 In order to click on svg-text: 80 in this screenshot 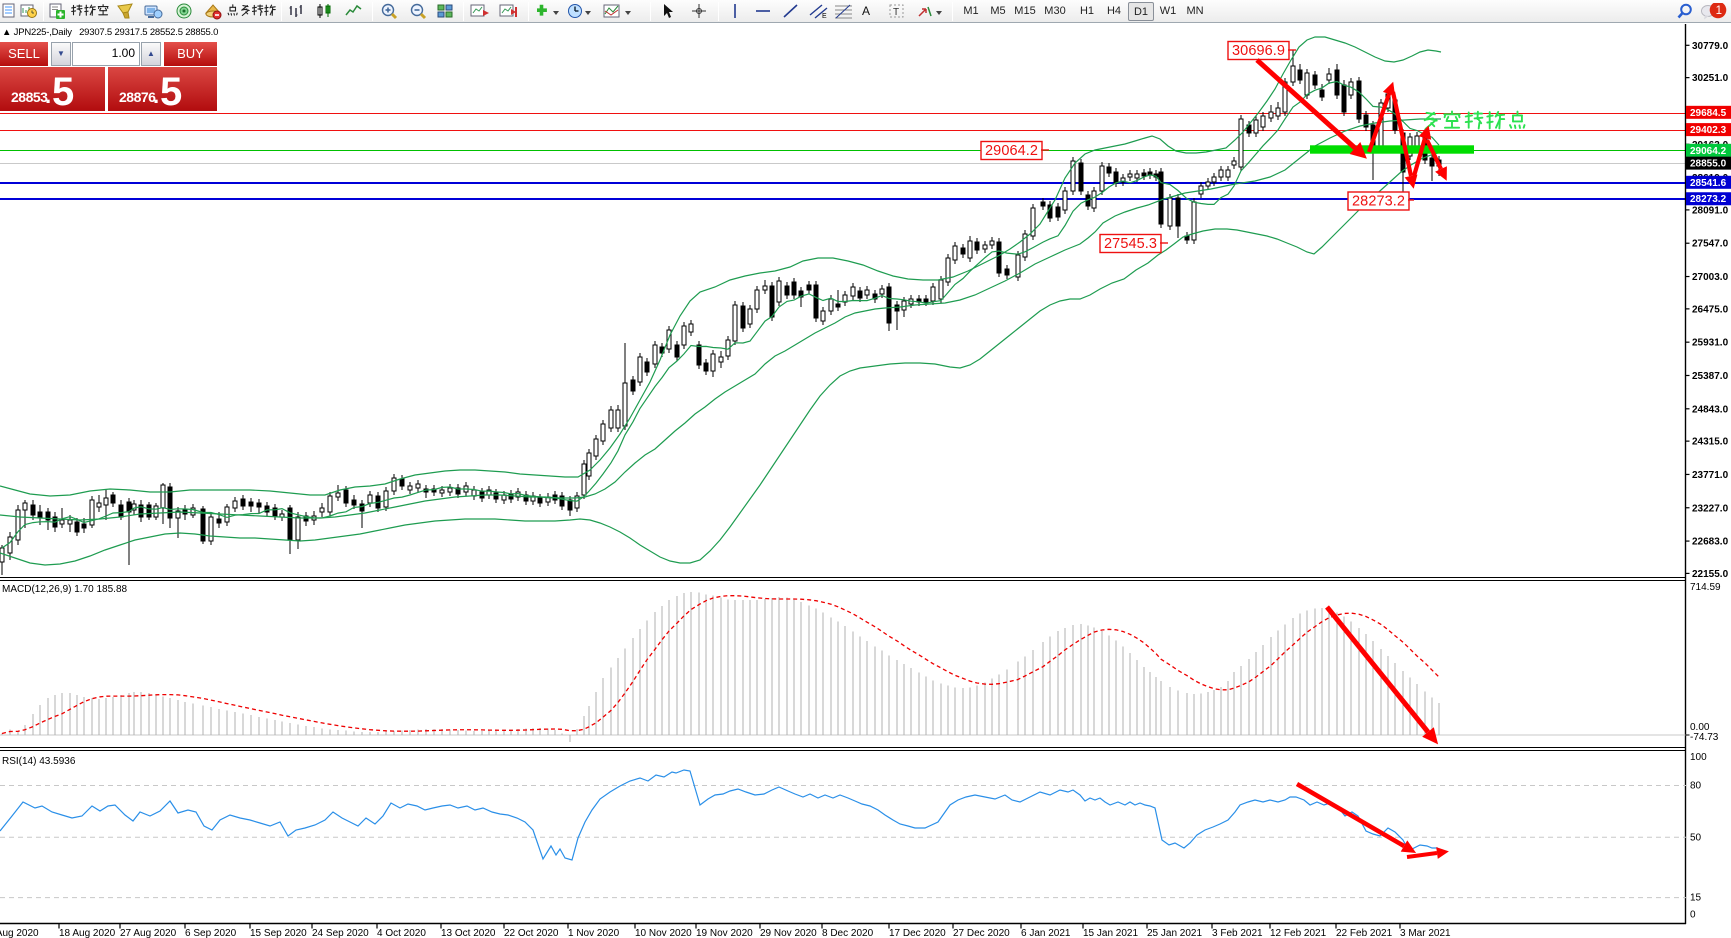, I will do `click(1696, 786)`.